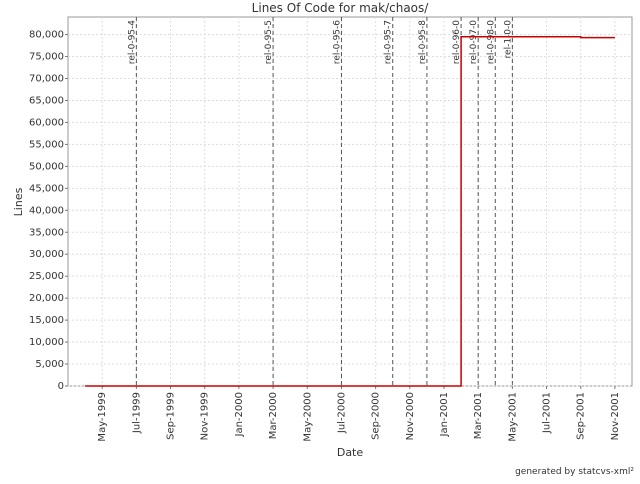 This screenshot has width=640, height=484. I want to click on release-label: rel-1-0-0, so click(508, 39).